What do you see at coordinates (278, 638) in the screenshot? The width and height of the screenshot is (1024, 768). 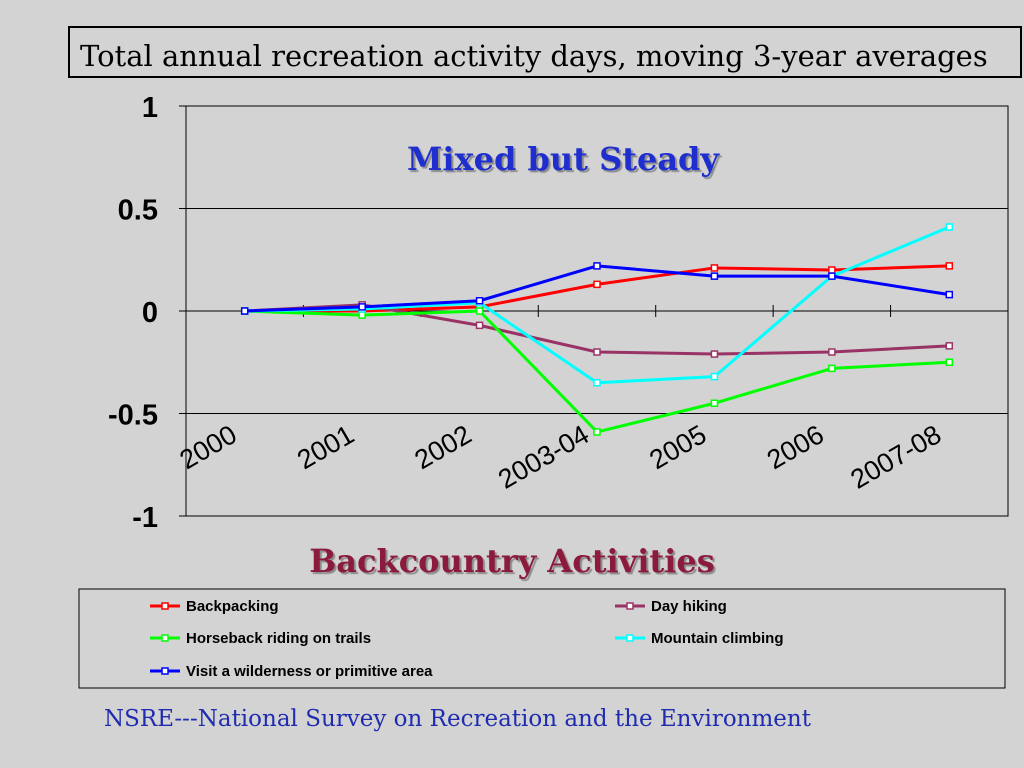 I see `legend-label-horseback-riding-on-trails: Horseback riding on trails` at bounding box center [278, 638].